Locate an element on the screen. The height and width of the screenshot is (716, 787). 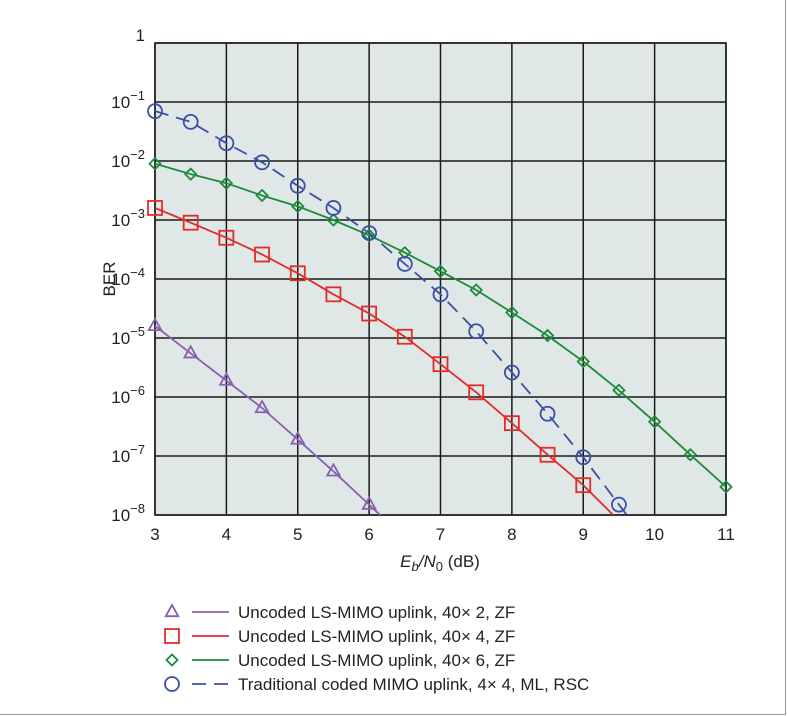
x-tick-label: 11 is located at coordinates (726, 534).